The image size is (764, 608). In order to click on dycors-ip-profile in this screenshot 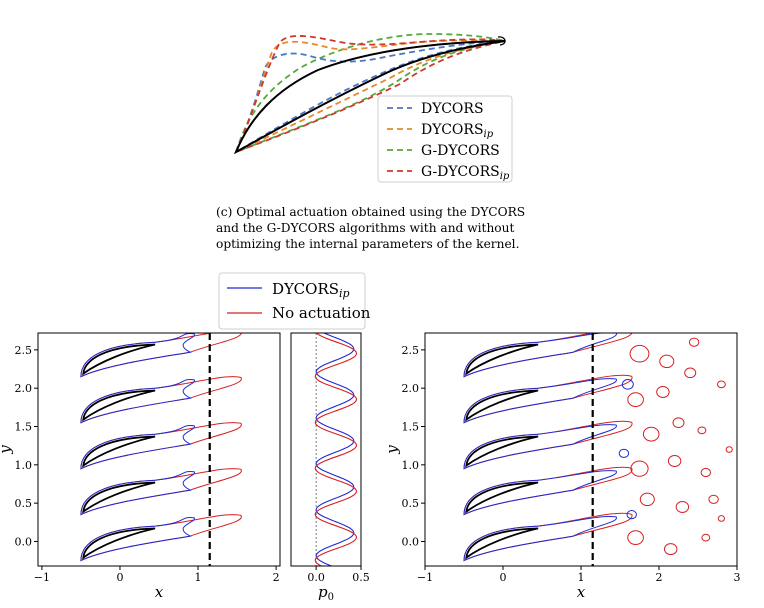, I will do `click(335, 449)`.